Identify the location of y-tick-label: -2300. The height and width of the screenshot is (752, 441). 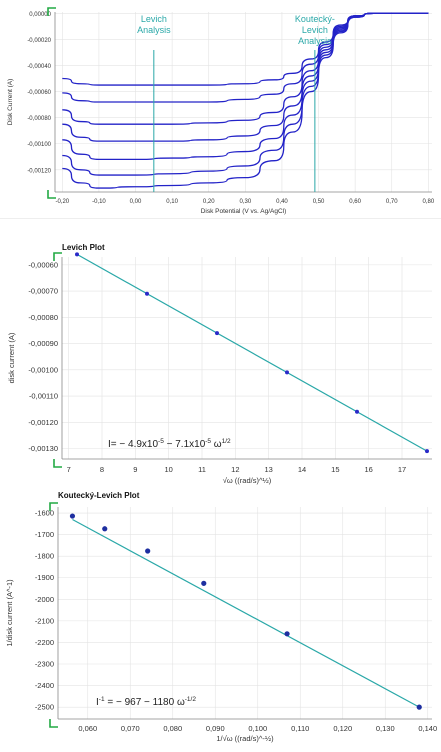
(44, 664).